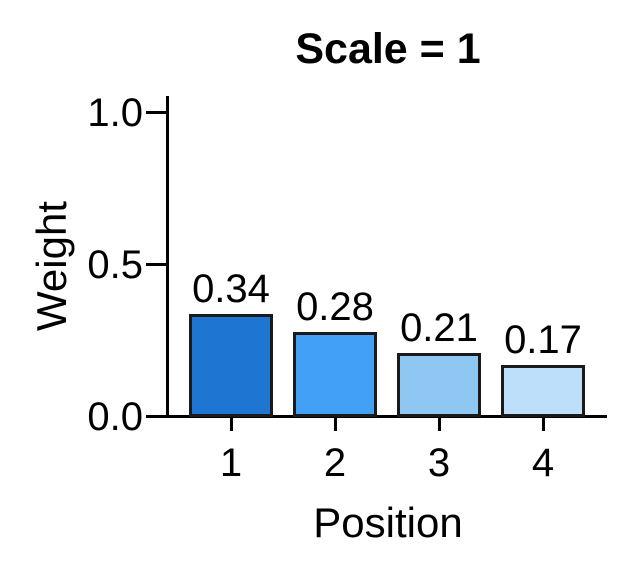 Image resolution: width=634 pixels, height=574 pixels. What do you see at coordinates (335, 307) in the screenshot?
I see `bar-value-label: 0.28` at bounding box center [335, 307].